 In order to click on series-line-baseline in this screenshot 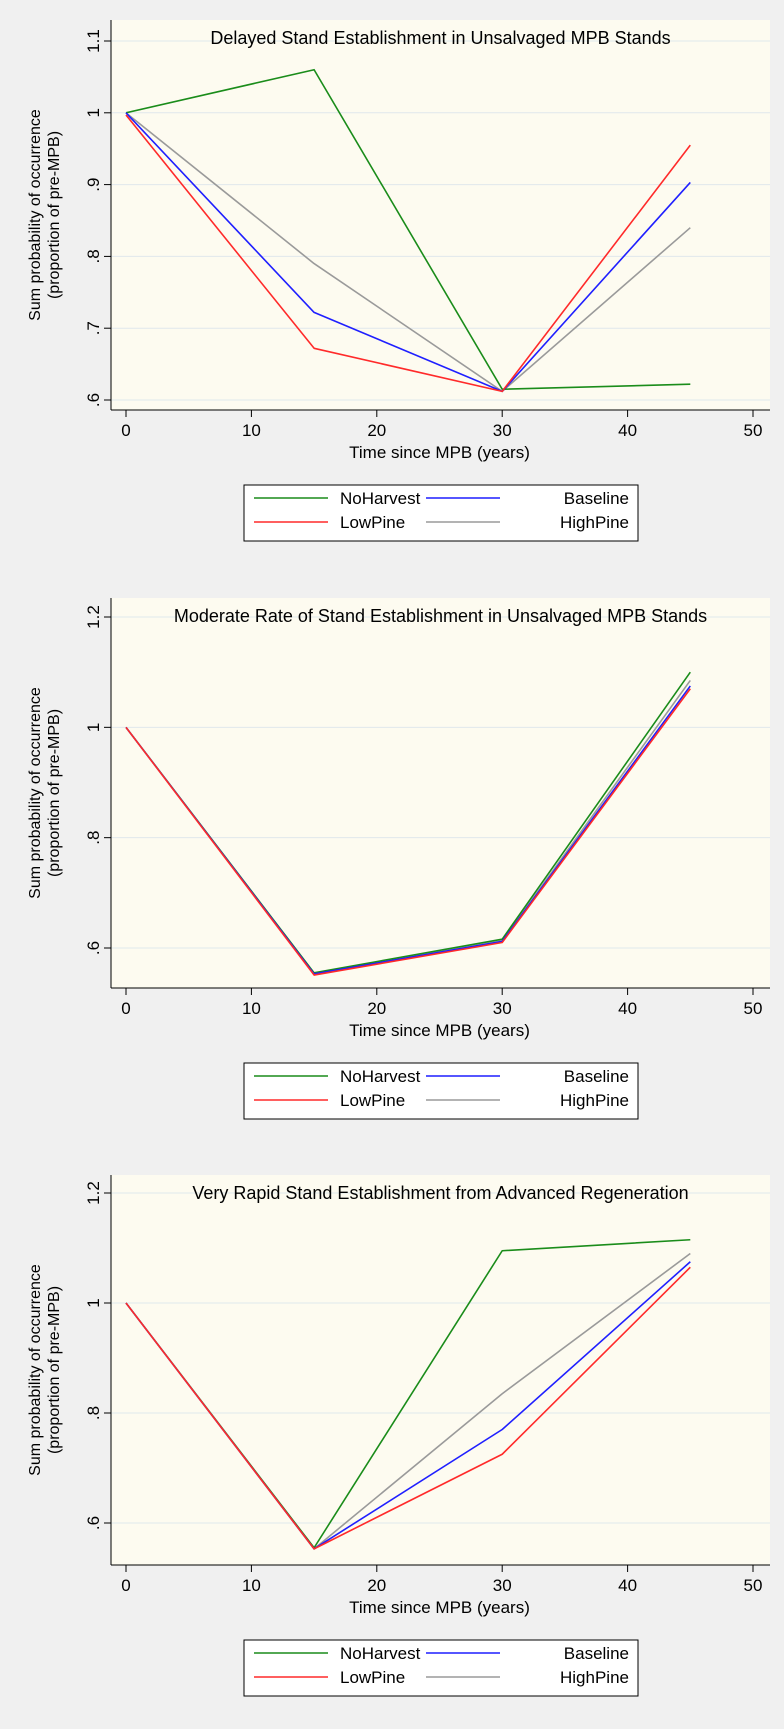, I will do `click(408, 252)`.